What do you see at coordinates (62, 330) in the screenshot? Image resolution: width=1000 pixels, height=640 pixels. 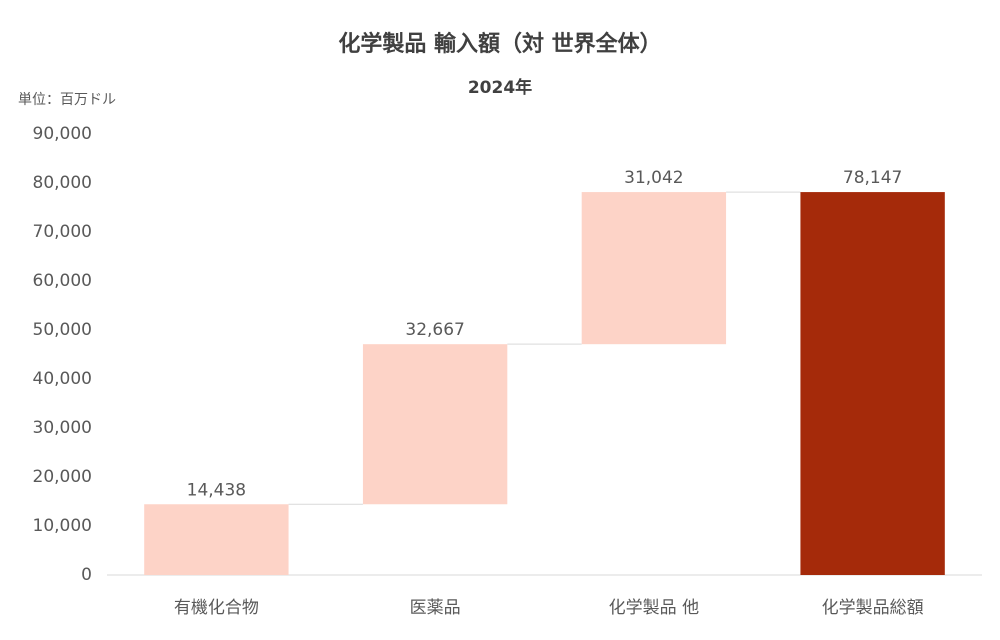 I see `y-tick-label: 50,000` at bounding box center [62, 330].